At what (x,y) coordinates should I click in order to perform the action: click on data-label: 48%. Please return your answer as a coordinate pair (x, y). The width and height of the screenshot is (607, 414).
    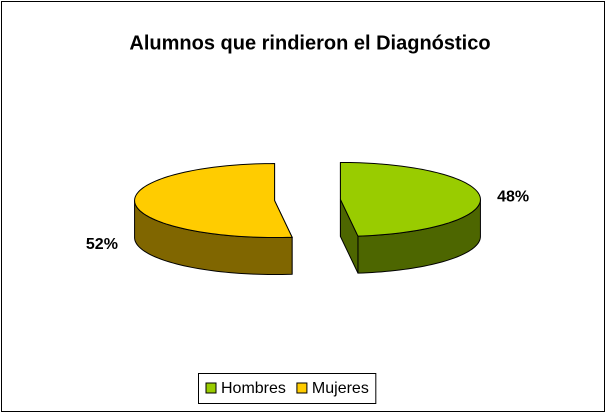
    Looking at the image, I should click on (513, 196).